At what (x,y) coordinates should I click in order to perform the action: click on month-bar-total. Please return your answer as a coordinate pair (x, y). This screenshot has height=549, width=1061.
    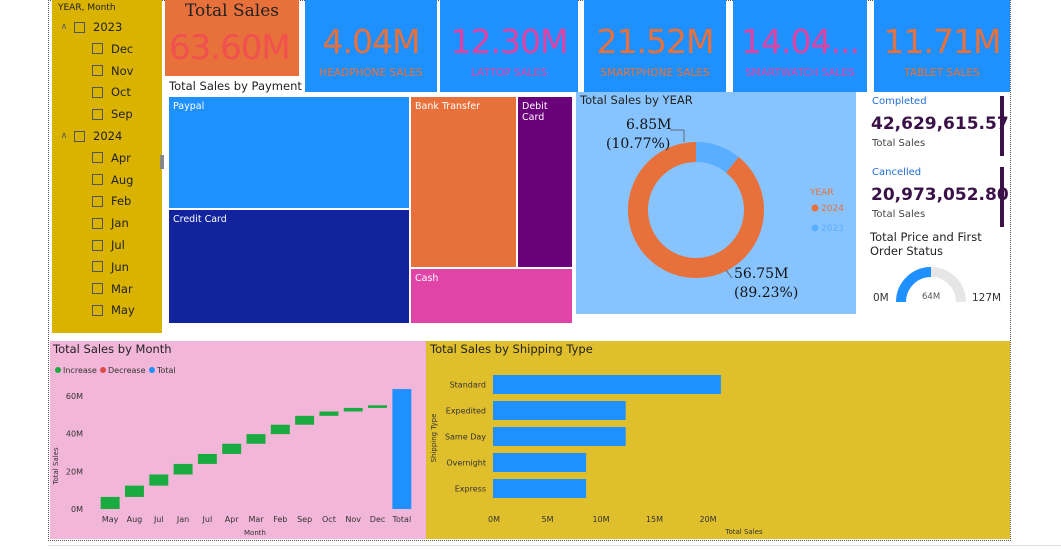
    Looking at the image, I should click on (402, 449).